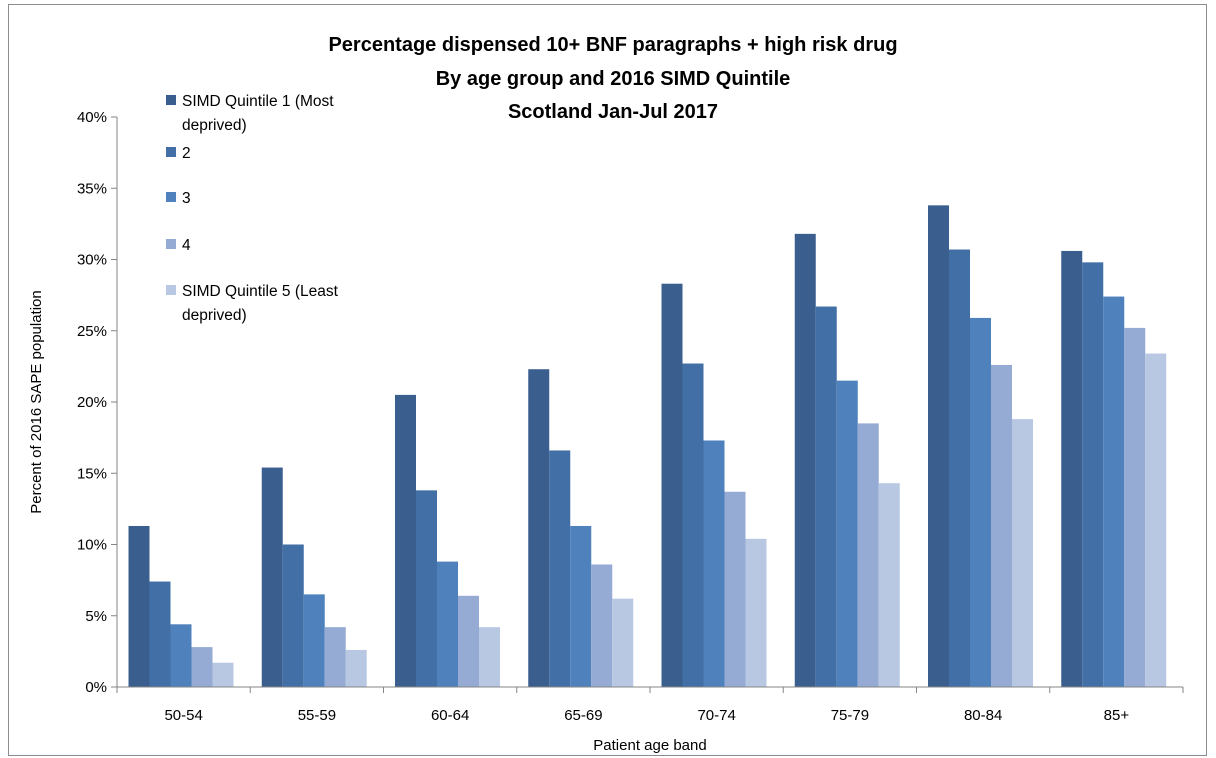 This screenshot has height=758, width=1216. I want to click on y-tick-label: 25%, so click(92, 331).